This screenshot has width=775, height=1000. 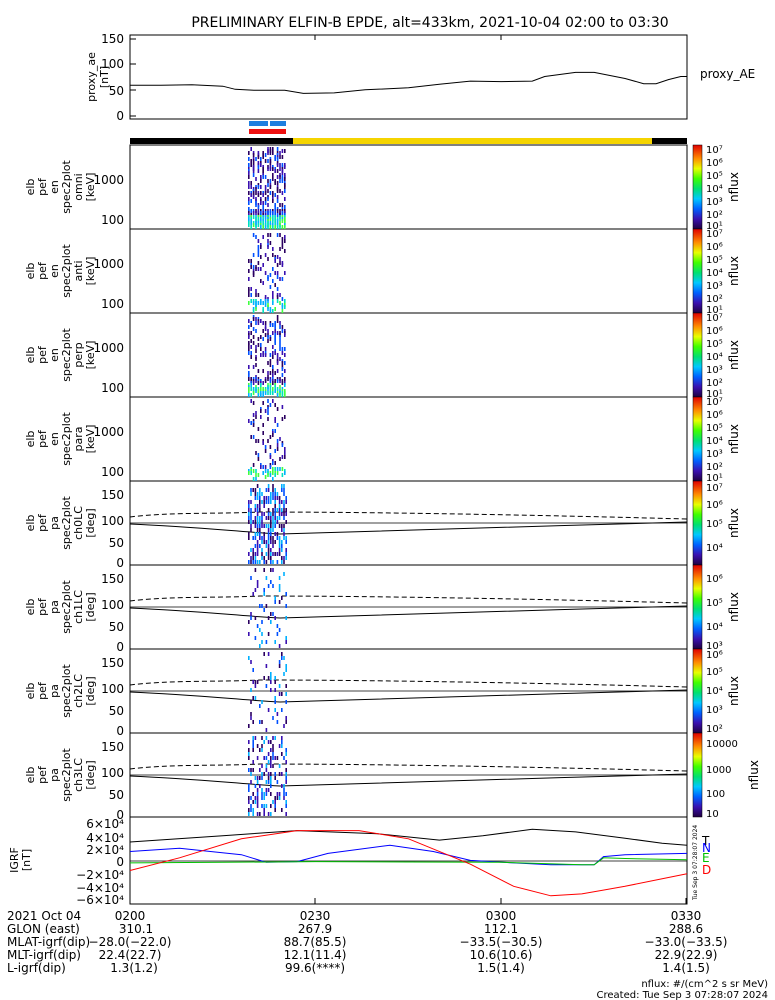 I want to click on para-colorbar-ticks: 10⁷ 10⁶ 10⁵ 10⁴ 10³ 10² 10¹, so click(x=714, y=440).